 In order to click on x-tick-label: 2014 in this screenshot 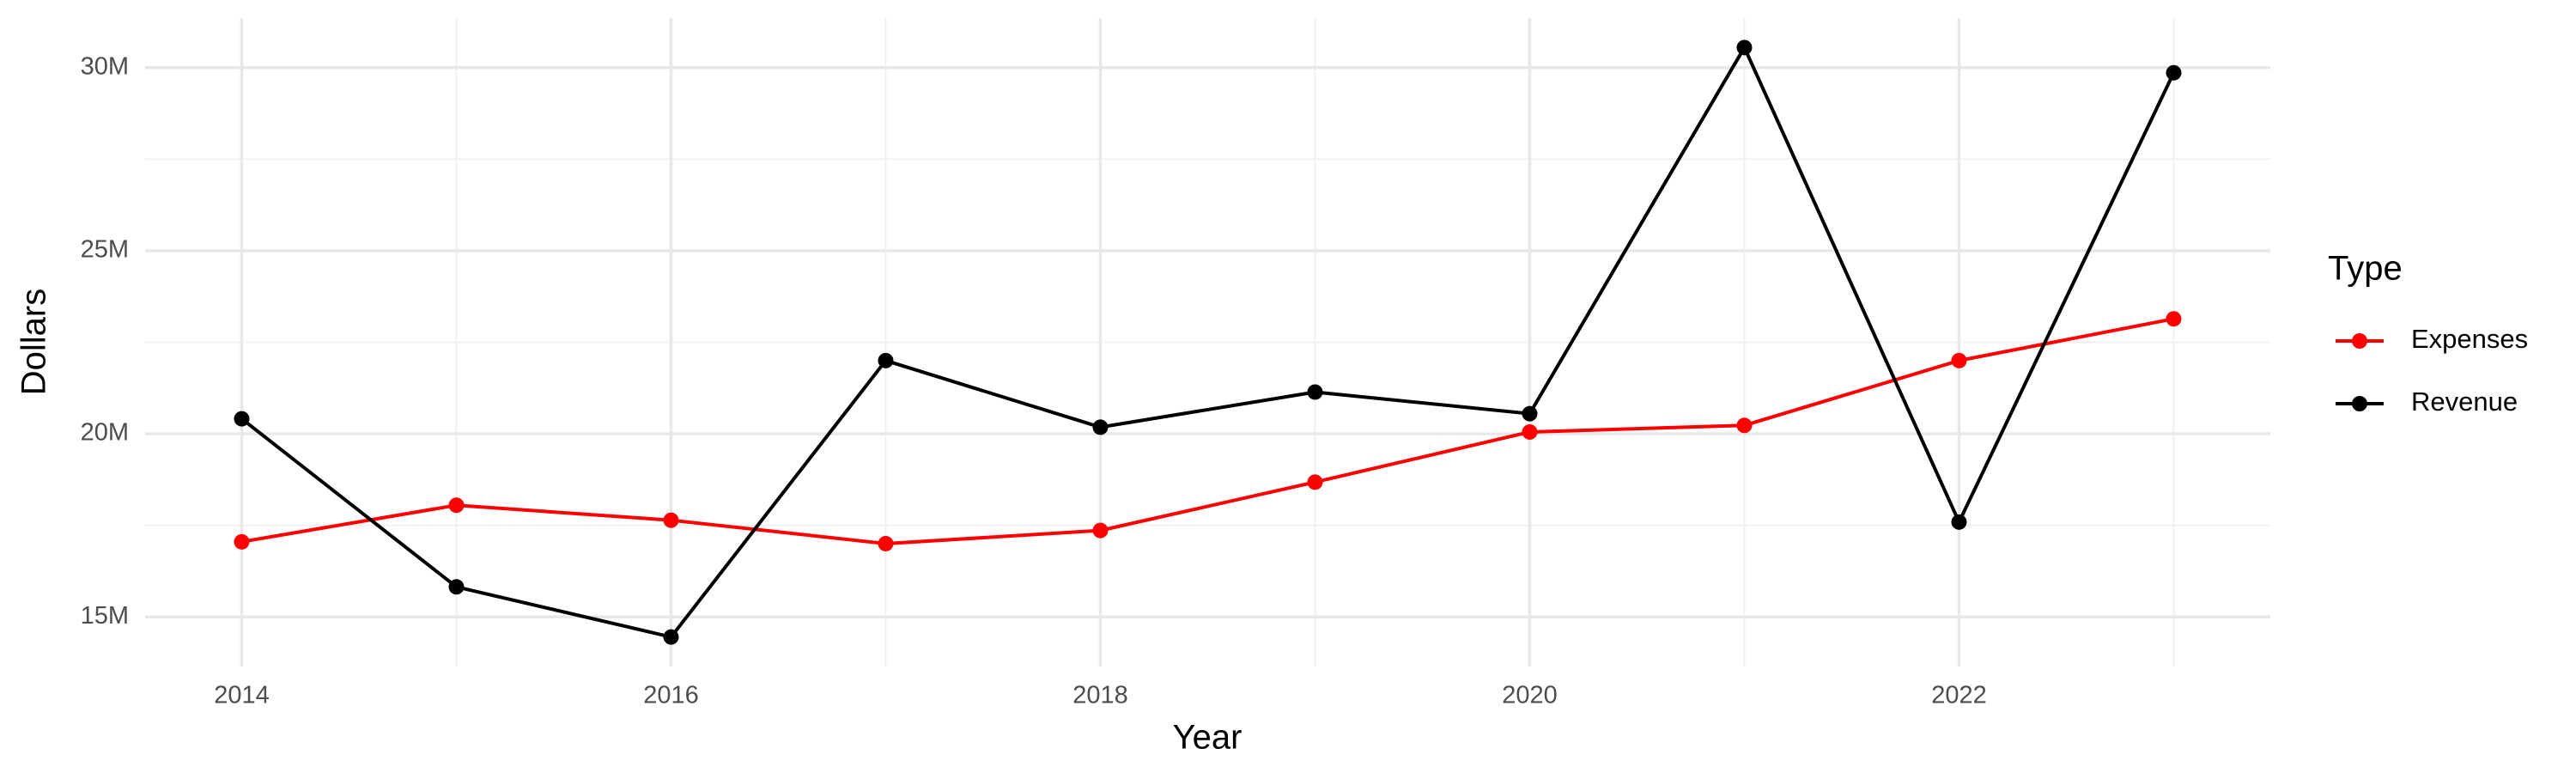, I will do `click(242, 695)`.